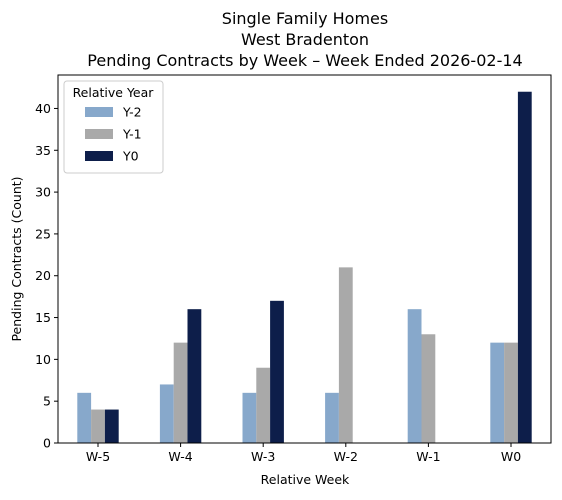 The width and height of the screenshot is (562, 500). What do you see at coordinates (43, 359) in the screenshot?
I see `y-tick-label: 10` at bounding box center [43, 359].